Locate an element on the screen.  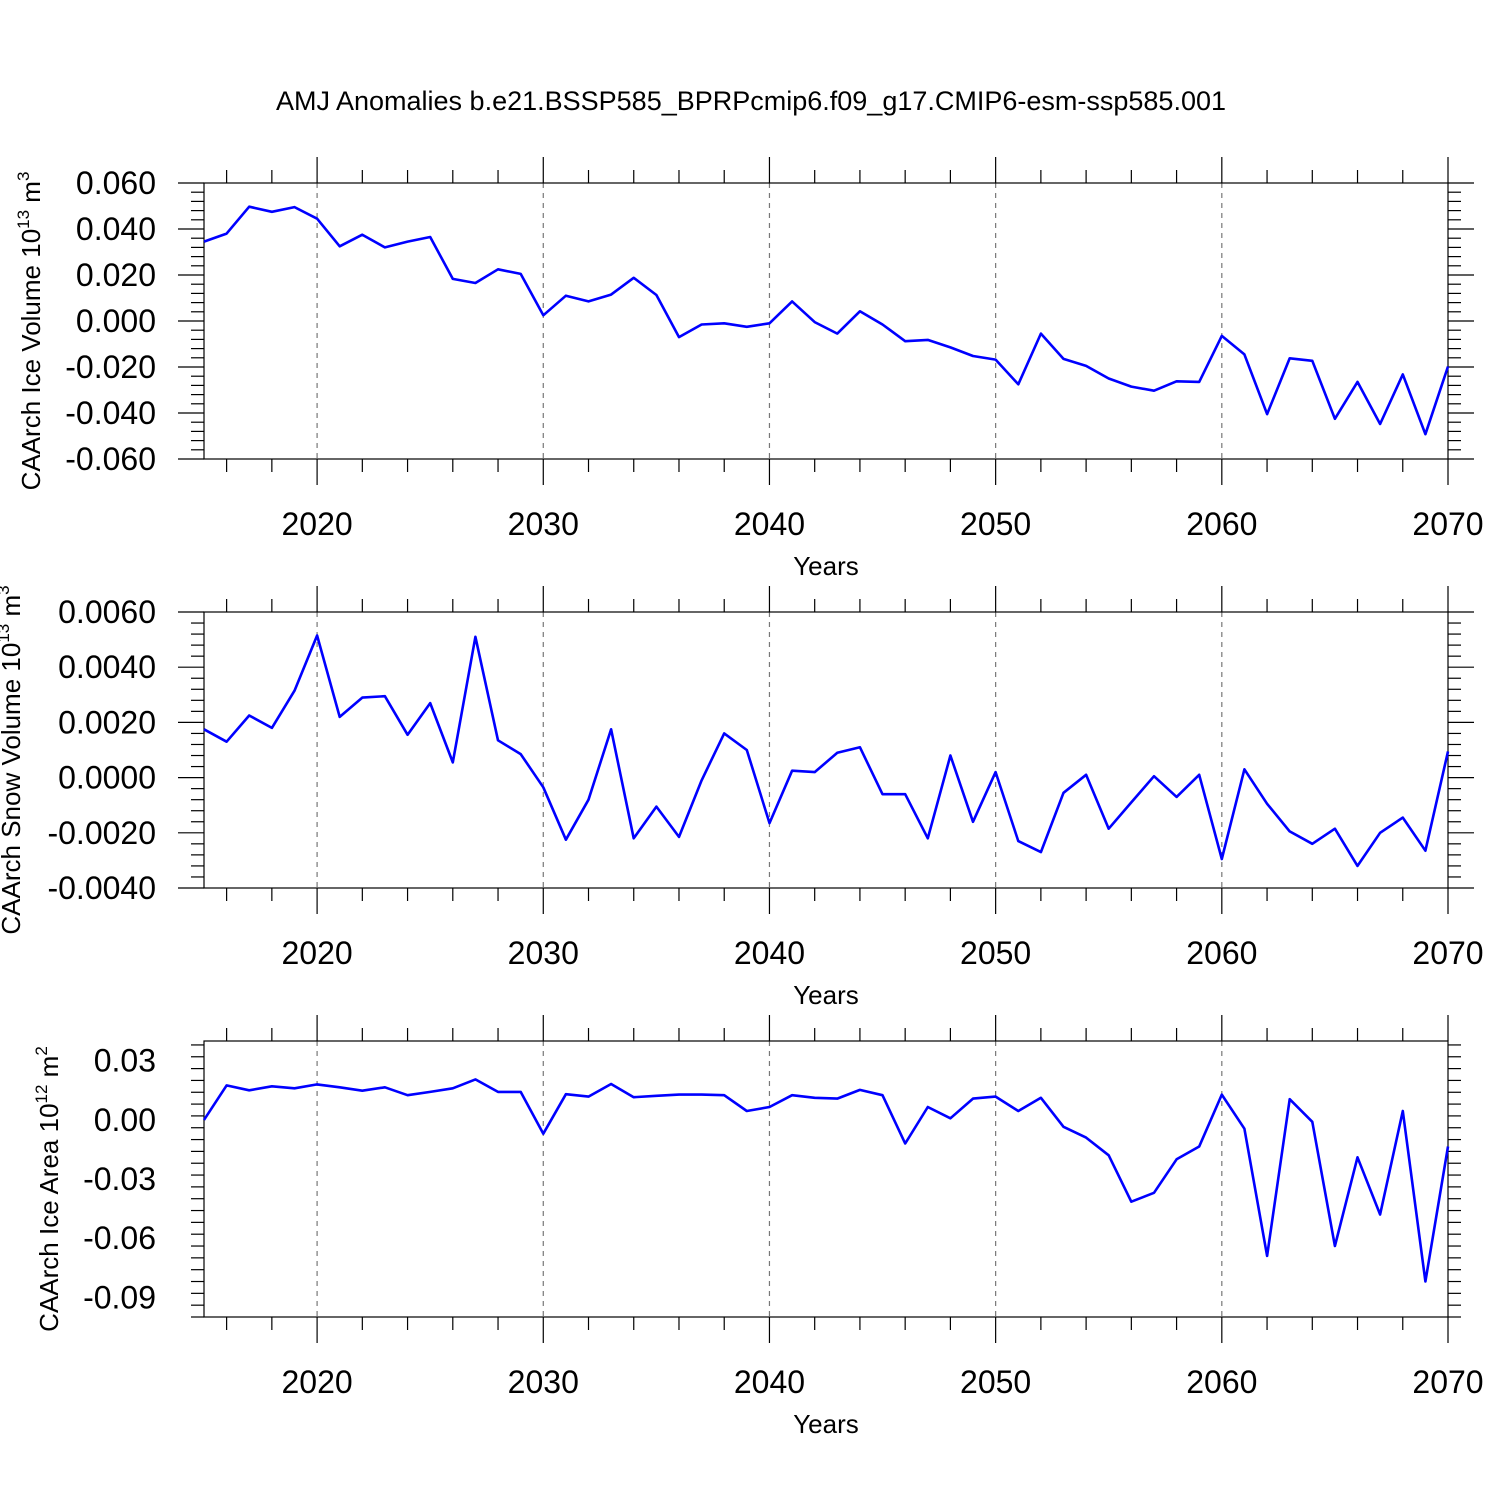
y-axis-label: CAArch Ice Area 1012 m2 is located at coordinates (48, 1189).